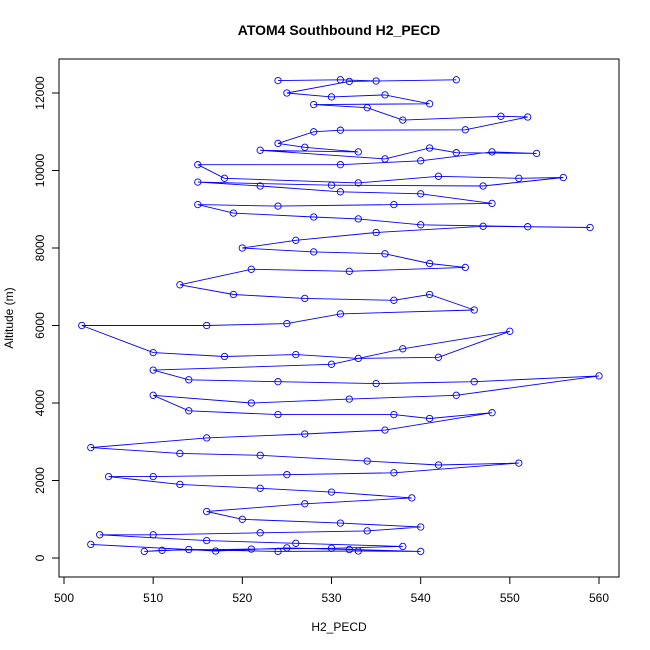  Describe the element at coordinates (331, 598) in the screenshot. I see `x-tick-label: 530` at that location.